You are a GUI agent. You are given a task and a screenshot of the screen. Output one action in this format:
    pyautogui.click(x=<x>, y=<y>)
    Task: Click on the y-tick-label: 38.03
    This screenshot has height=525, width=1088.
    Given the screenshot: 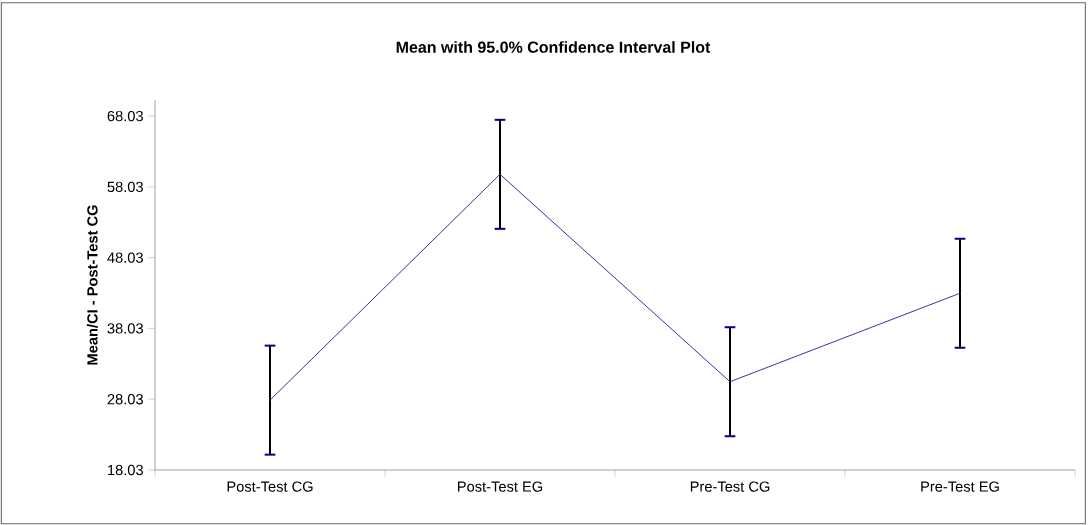 What is the action you would take?
    pyautogui.click(x=125, y=328)
    